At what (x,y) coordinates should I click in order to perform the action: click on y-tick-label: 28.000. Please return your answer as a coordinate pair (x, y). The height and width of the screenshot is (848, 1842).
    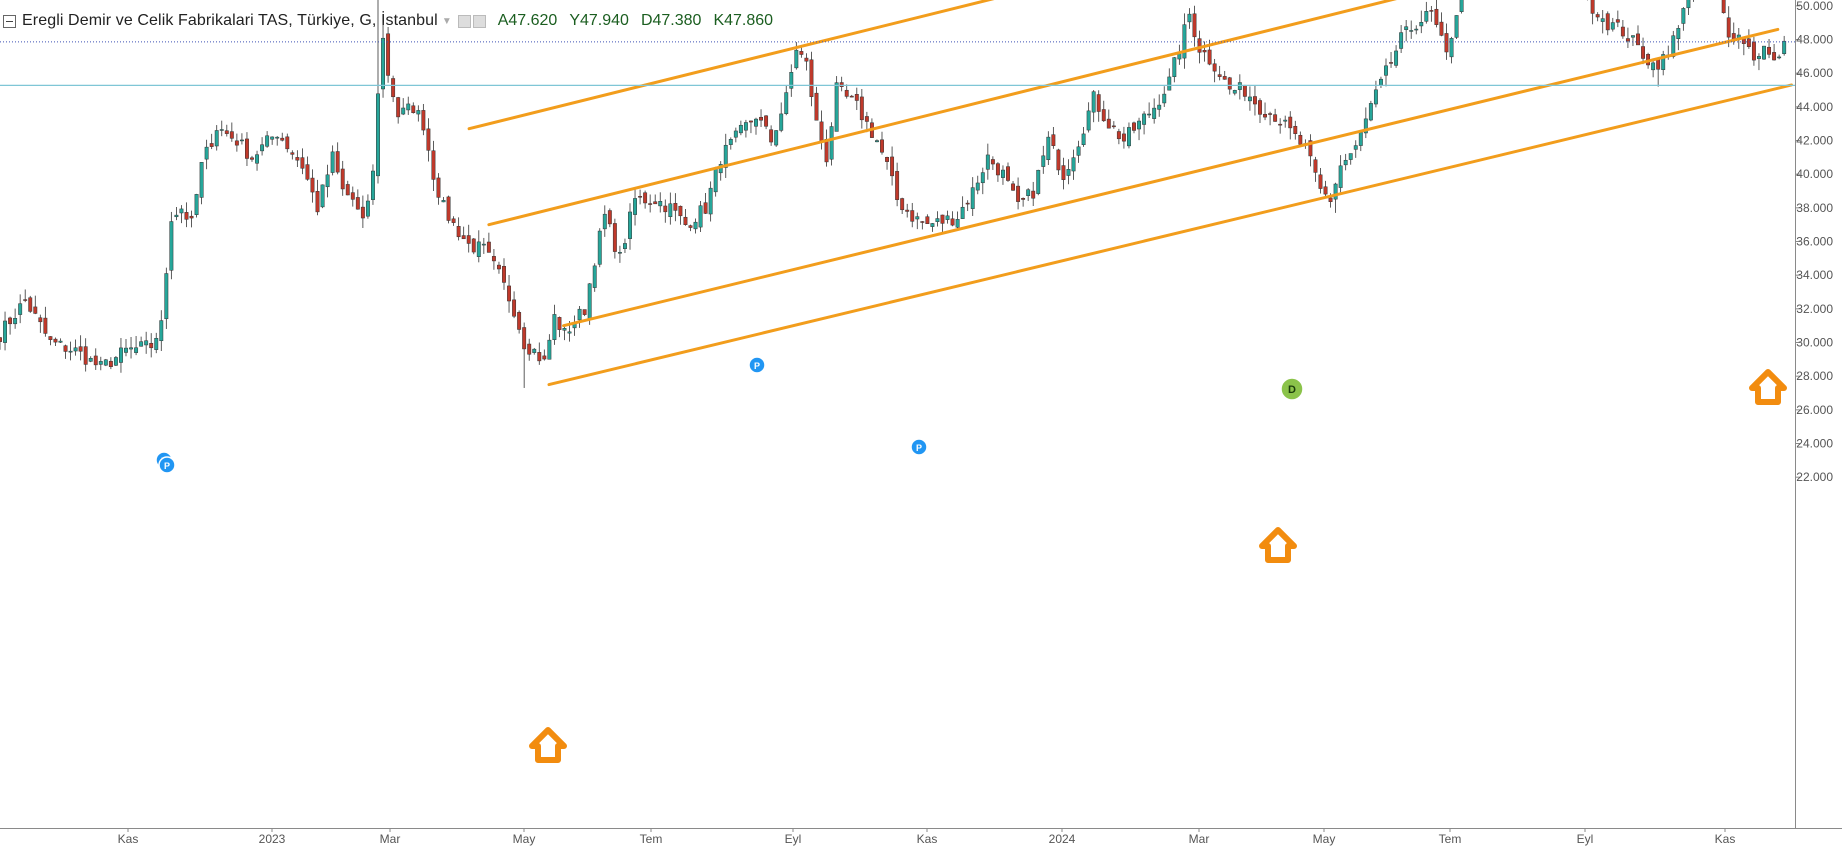
    Looking at the image, I should click on (1814, 376).